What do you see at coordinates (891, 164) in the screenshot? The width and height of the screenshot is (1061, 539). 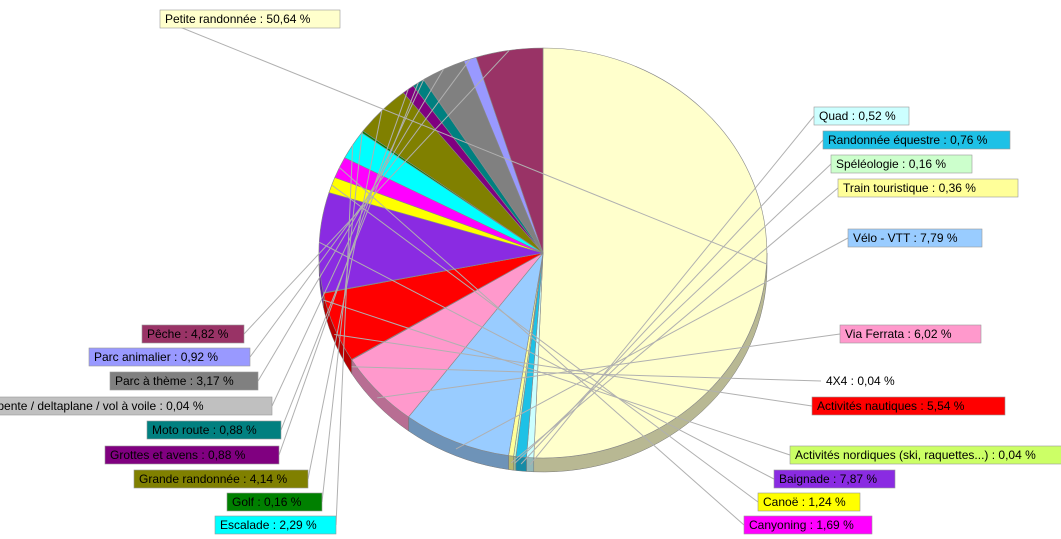 I see `slice-label-speleologie: Spéléologie : 0,16 %` at bounding box center [891, 164].